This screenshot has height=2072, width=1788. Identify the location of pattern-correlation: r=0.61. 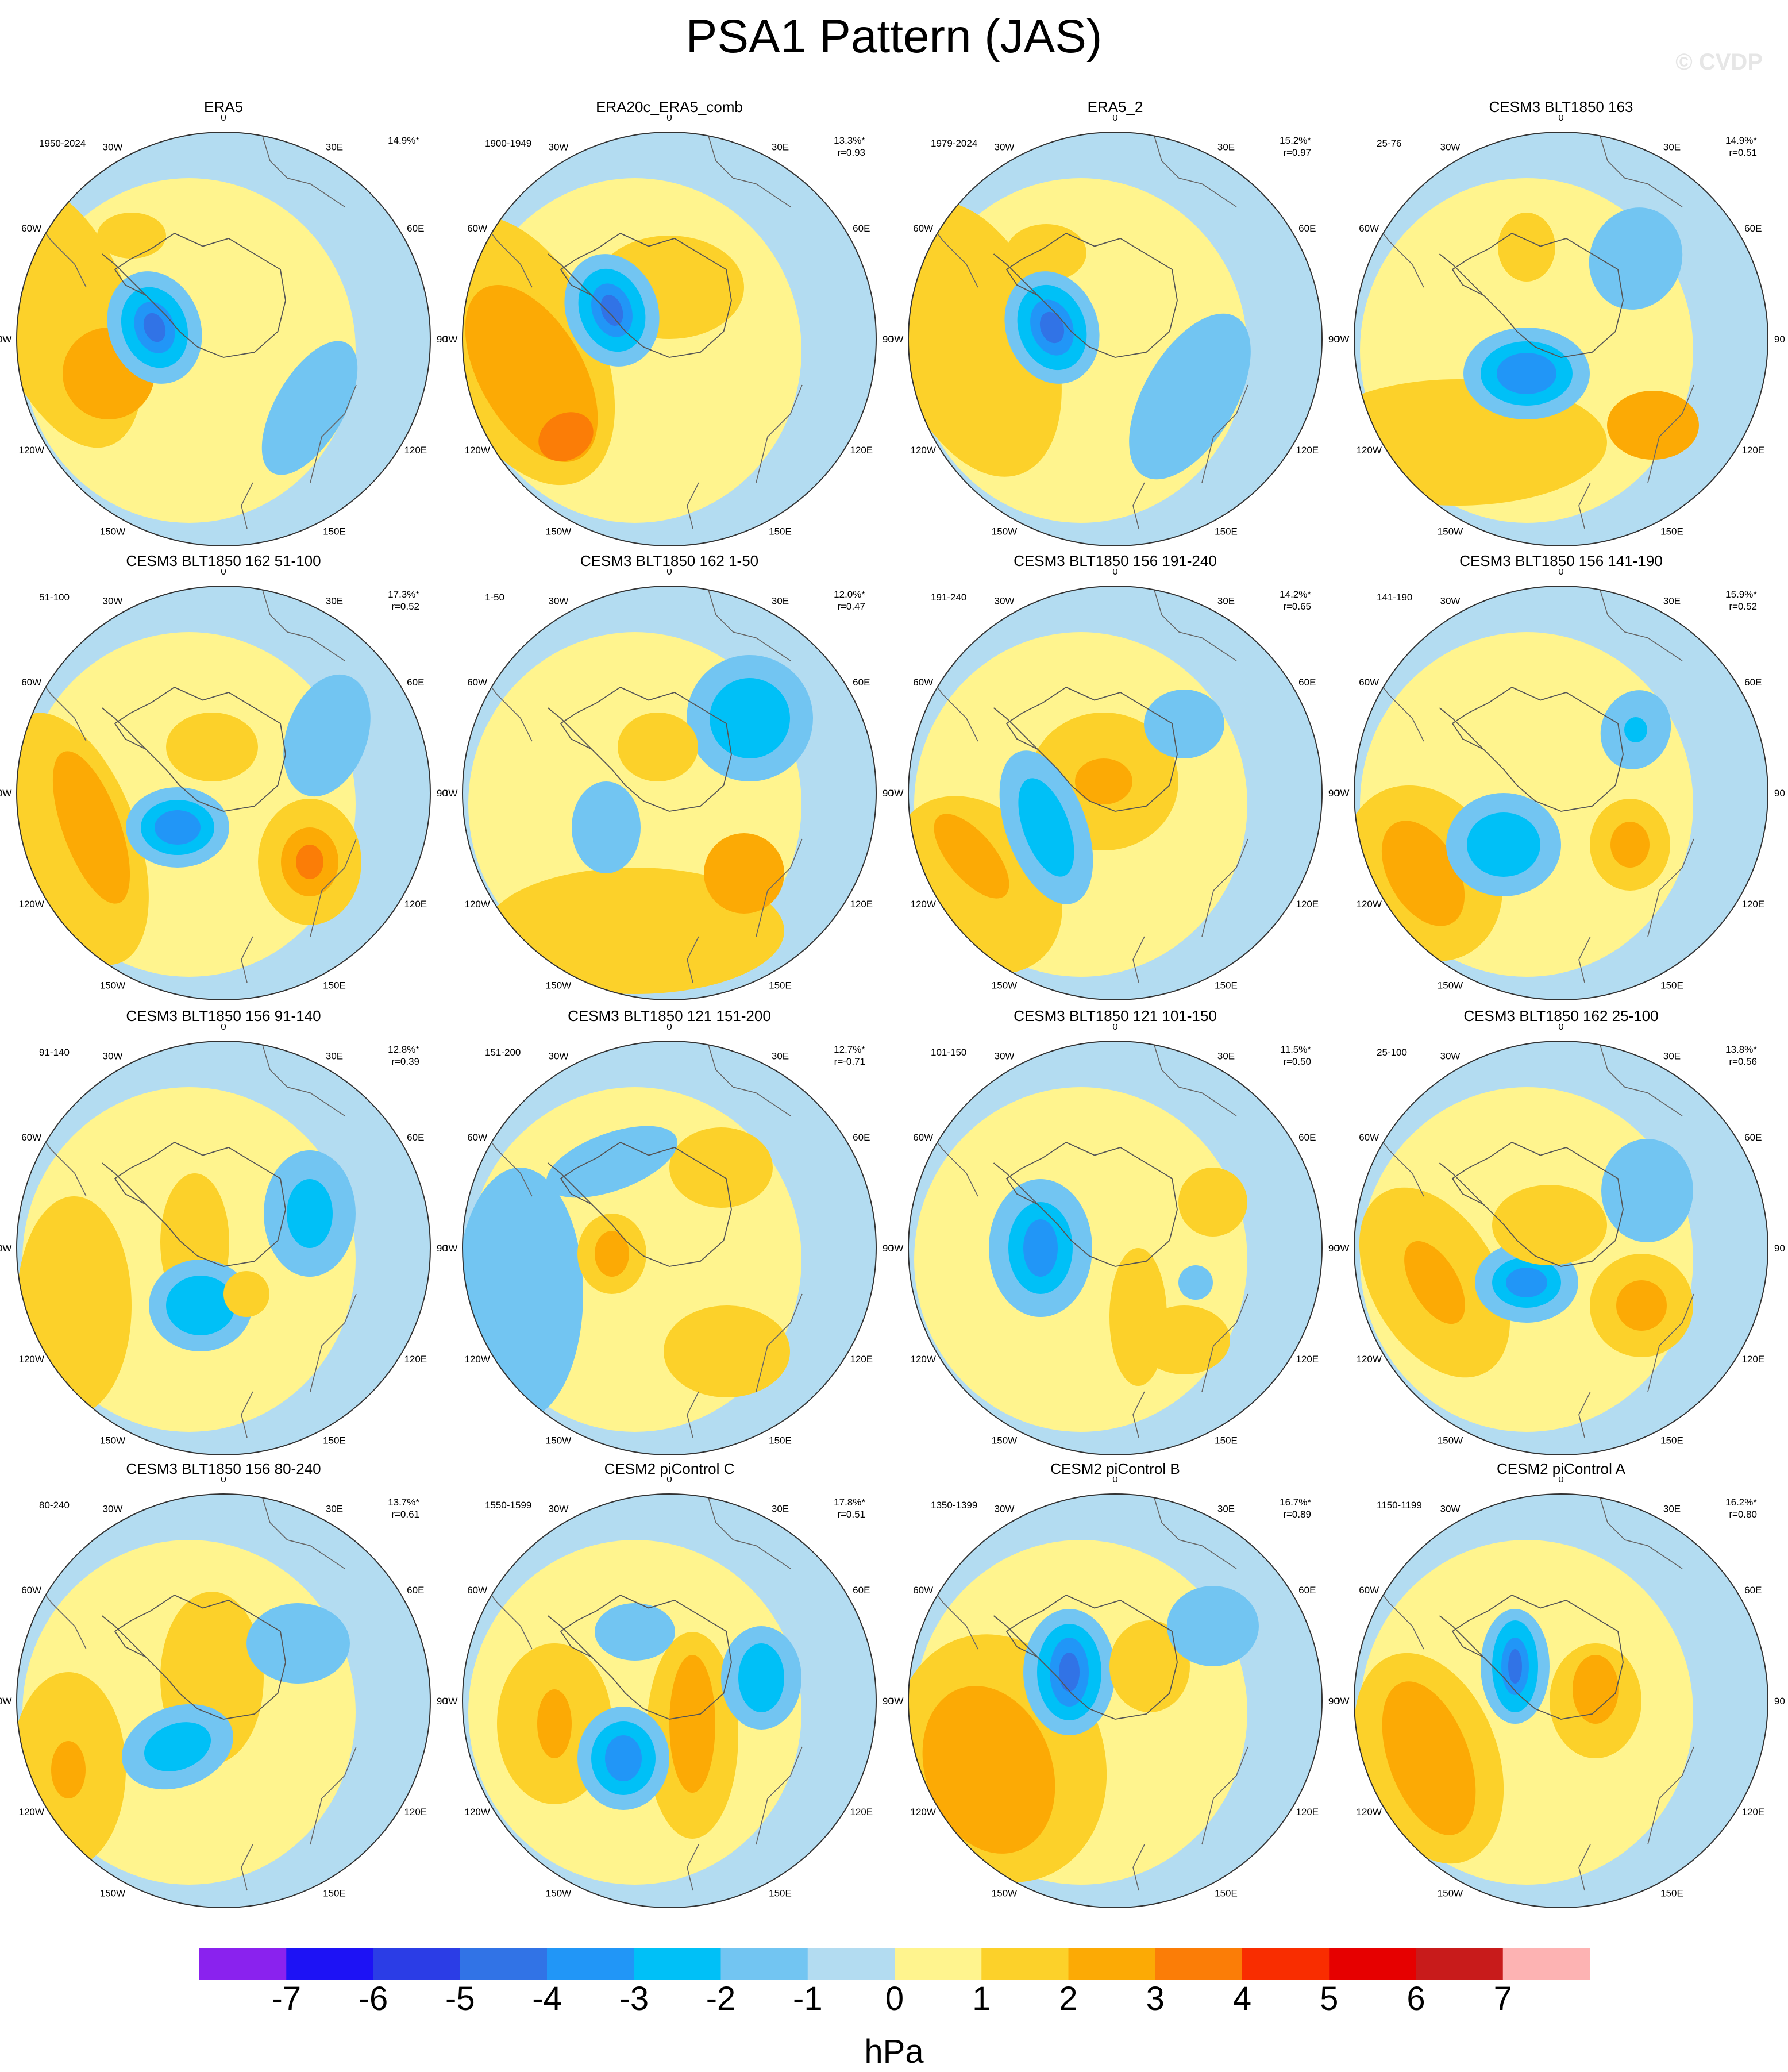
(405, 1514).